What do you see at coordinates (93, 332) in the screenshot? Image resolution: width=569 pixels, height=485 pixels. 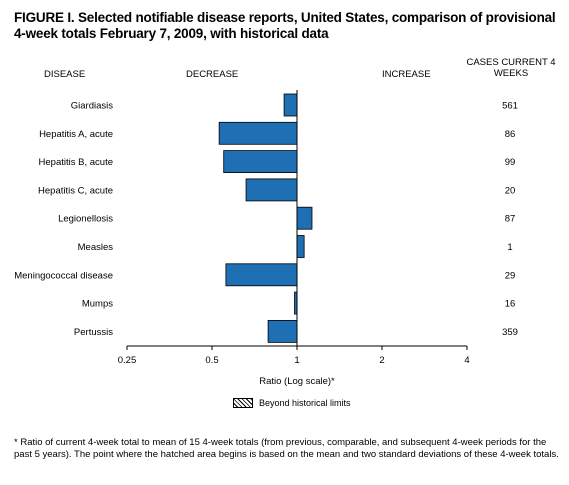 I see `category-label: Pertussis` at bounding box center [93, 332].